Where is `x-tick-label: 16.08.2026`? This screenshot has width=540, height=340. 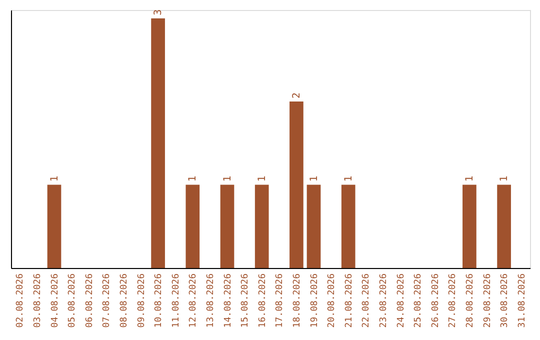
x-tick-label: 16.08.2026 is located at coordinates (263, 301).